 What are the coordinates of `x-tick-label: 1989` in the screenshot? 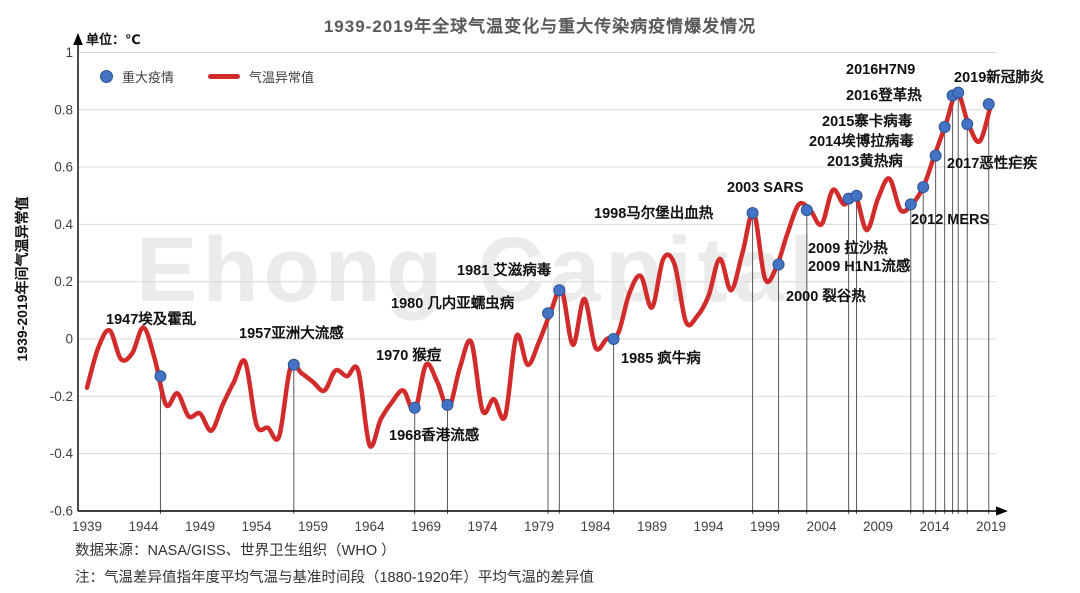 It's located at (652, 526).